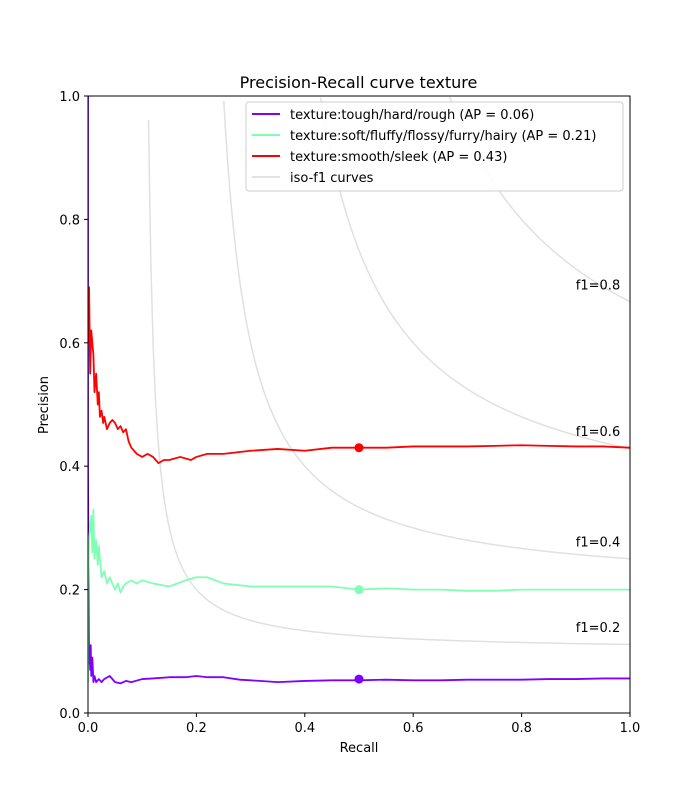 The width and height of the screenshot is (700, 800). Describe the element at coordinates (332, 178) in the screenshot. I see `legend-label: iso-f1 curves` at that location.